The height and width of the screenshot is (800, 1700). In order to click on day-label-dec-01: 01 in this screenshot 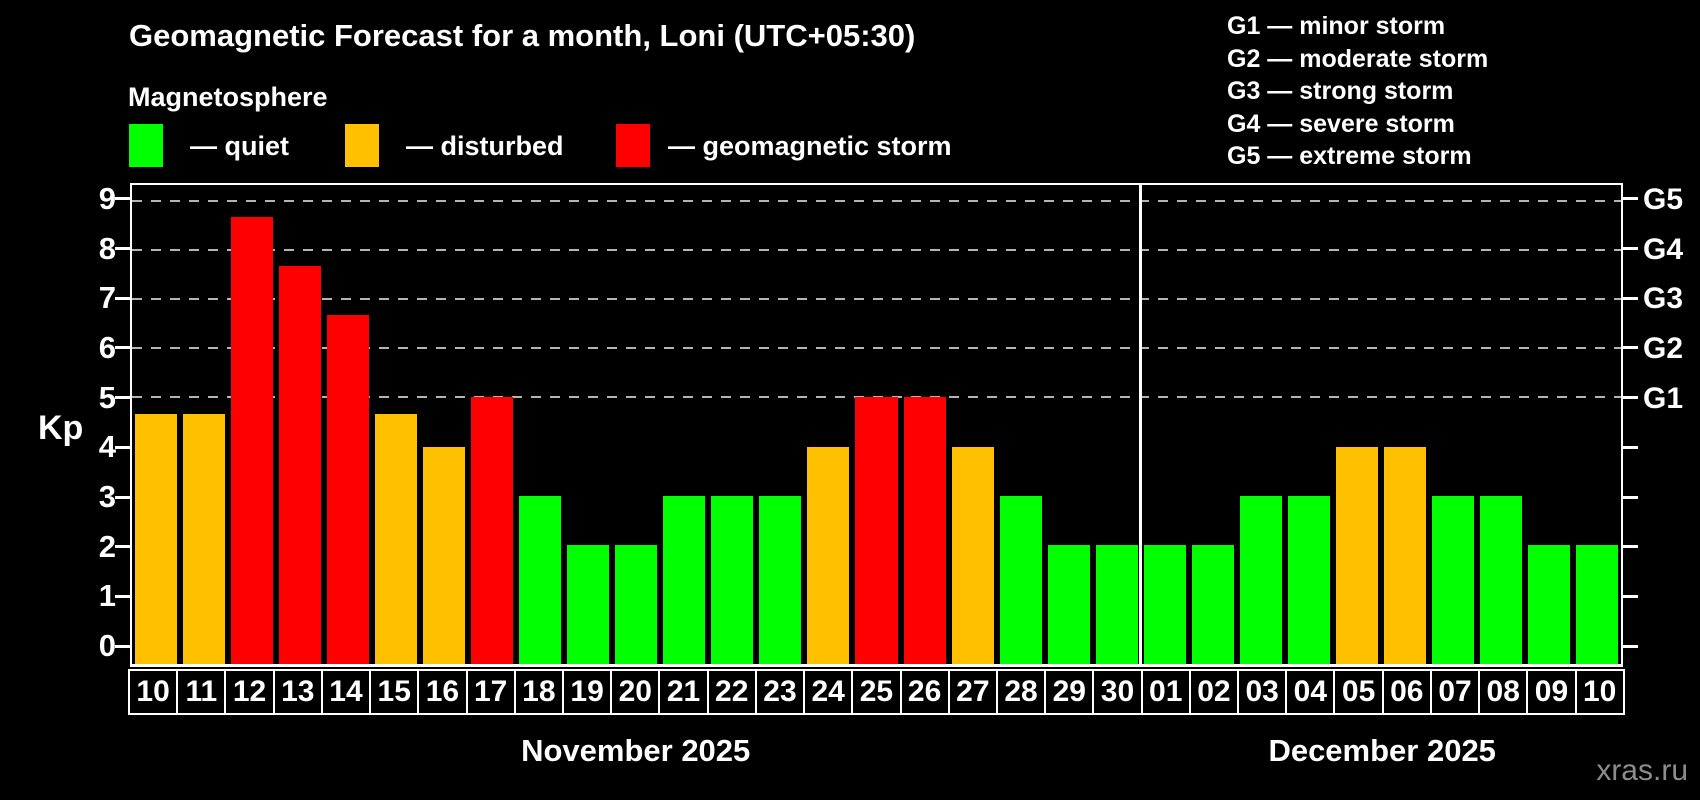, I will do `click(1165, 692)`.